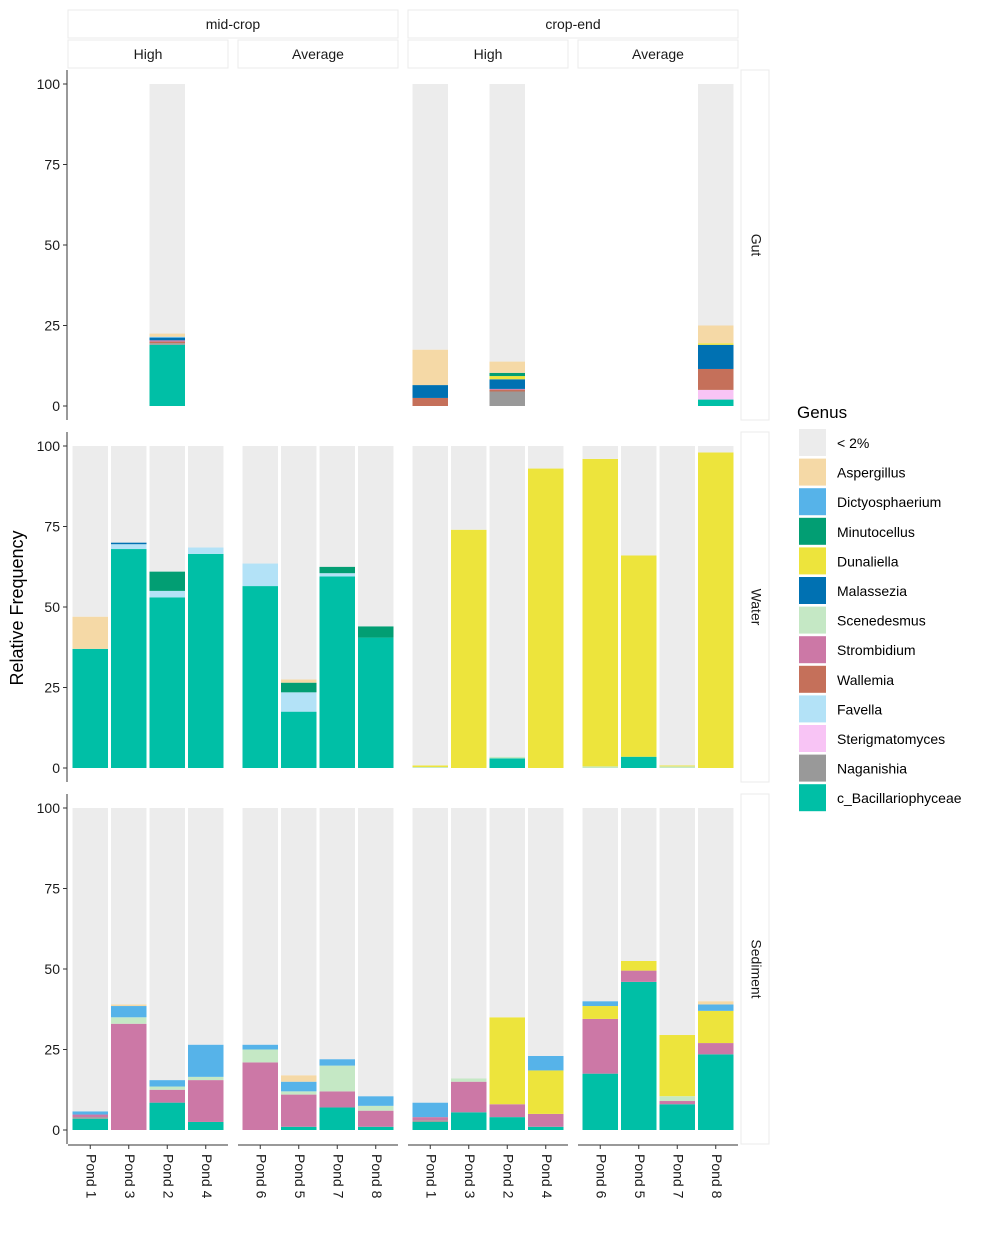  What do you see at coordinates (812, 709) in the screenshot?
I see `legend-key-favella` at bounding box center [812, 709].